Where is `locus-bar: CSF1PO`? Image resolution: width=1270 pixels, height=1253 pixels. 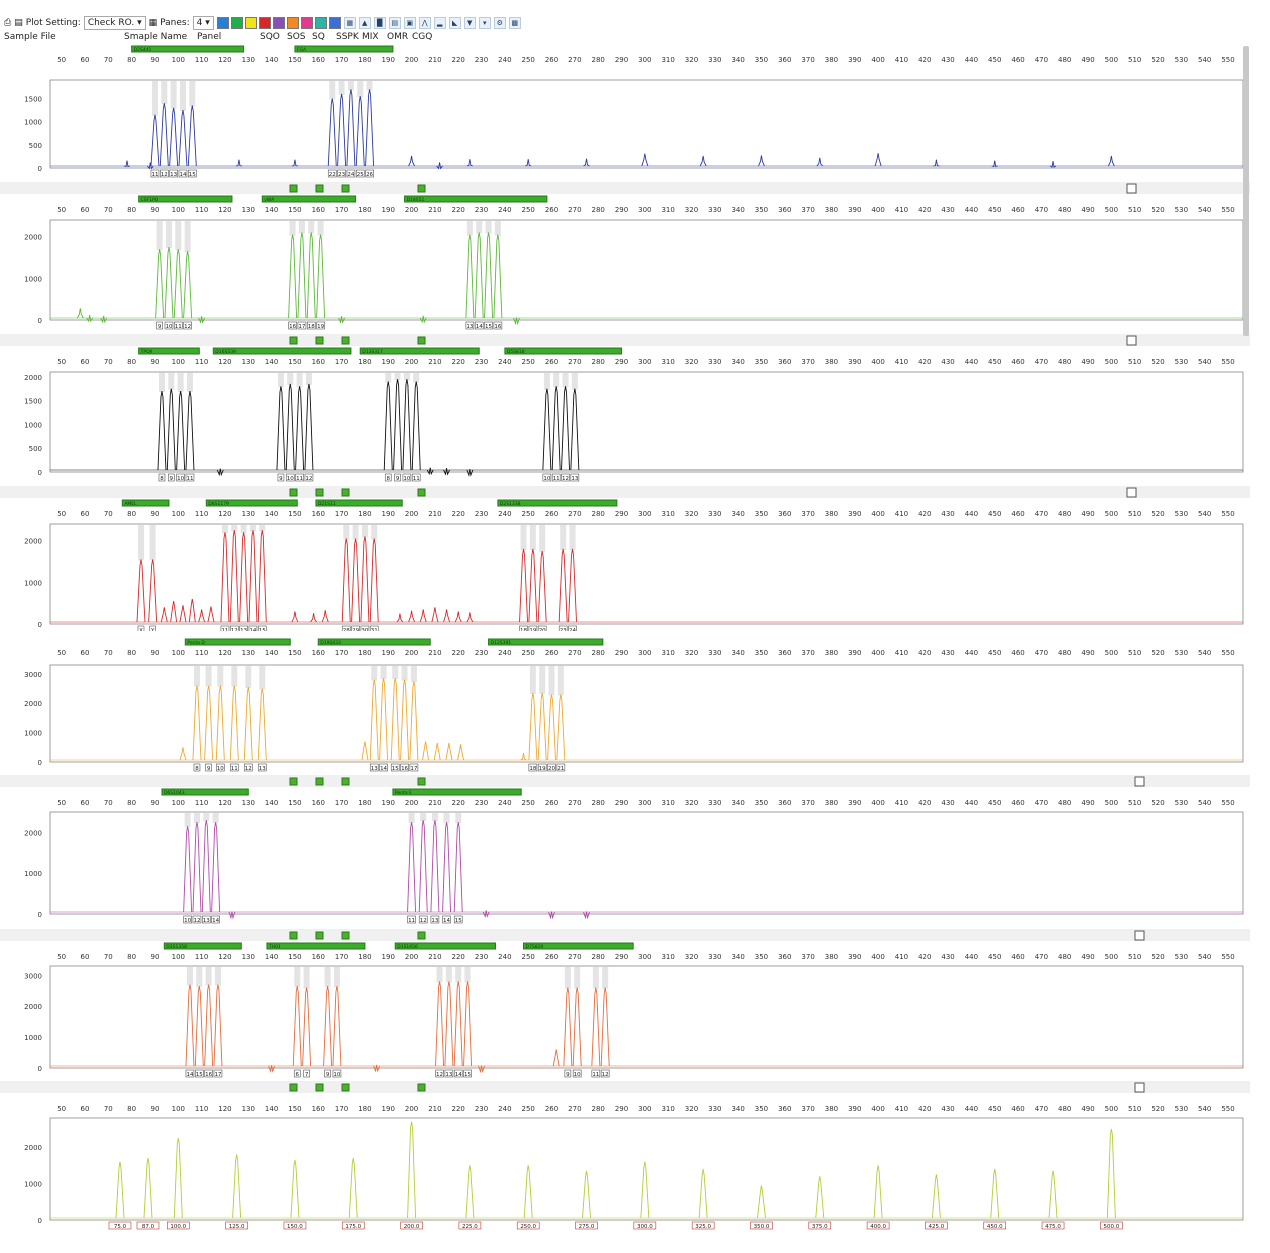
locus-bar: CSF1PO is located at coordinates (185, 199).